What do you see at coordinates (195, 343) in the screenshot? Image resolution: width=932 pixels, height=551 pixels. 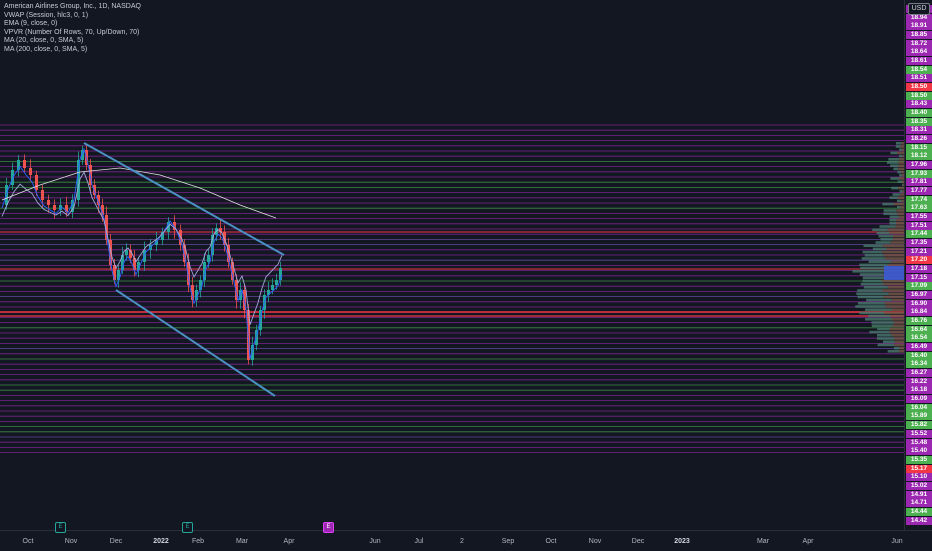 I see `trendline-lower` at bounding box center [195, 343].